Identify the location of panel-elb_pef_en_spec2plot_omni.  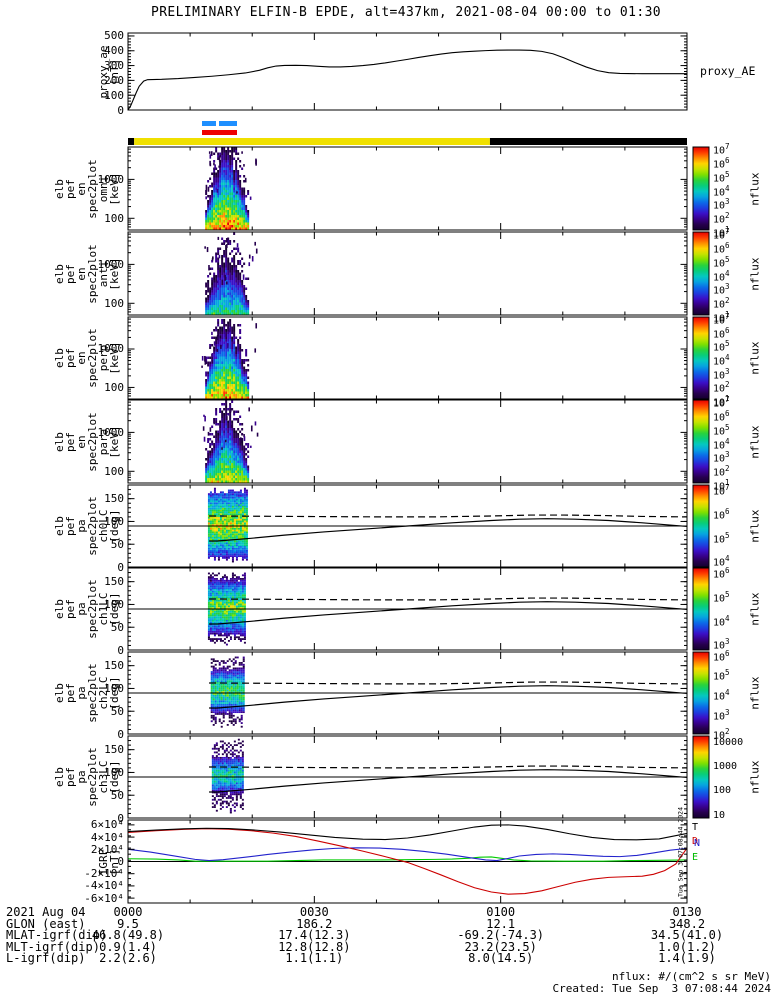
(407, 188).